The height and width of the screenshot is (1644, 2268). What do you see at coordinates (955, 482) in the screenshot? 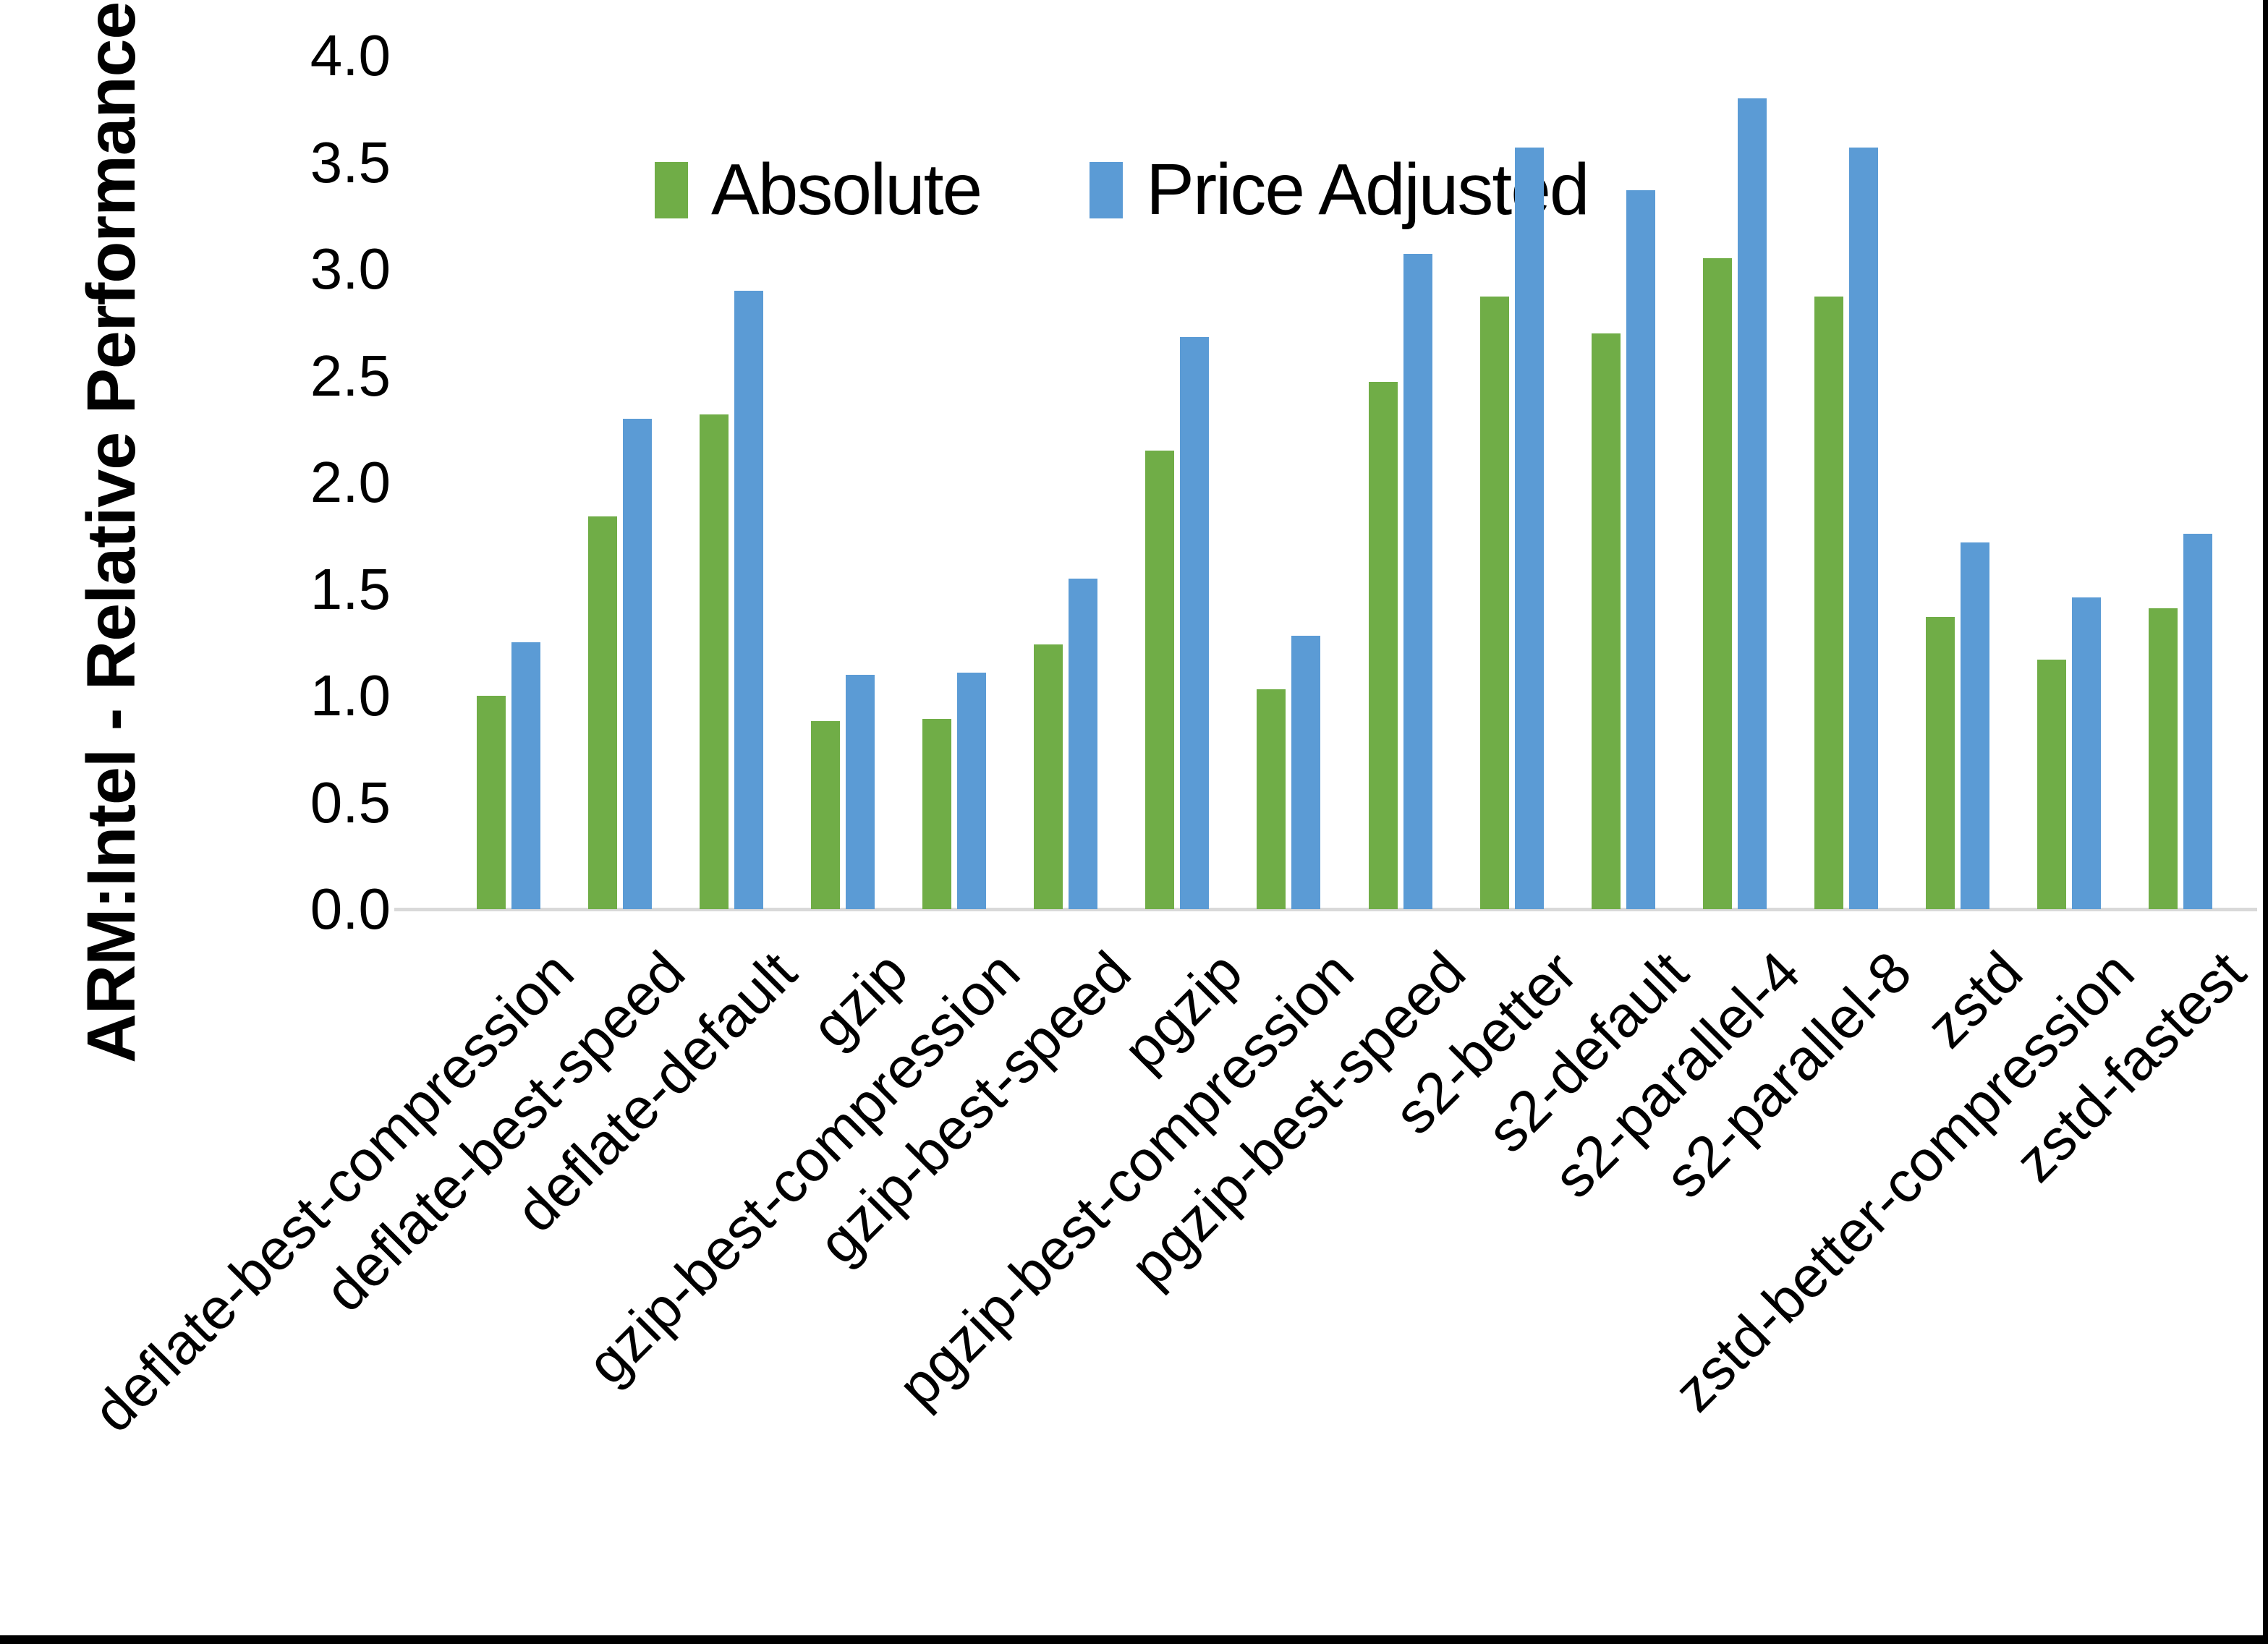
I see `bar-group-gzip-best-compression` at bounding box center [955, 482].